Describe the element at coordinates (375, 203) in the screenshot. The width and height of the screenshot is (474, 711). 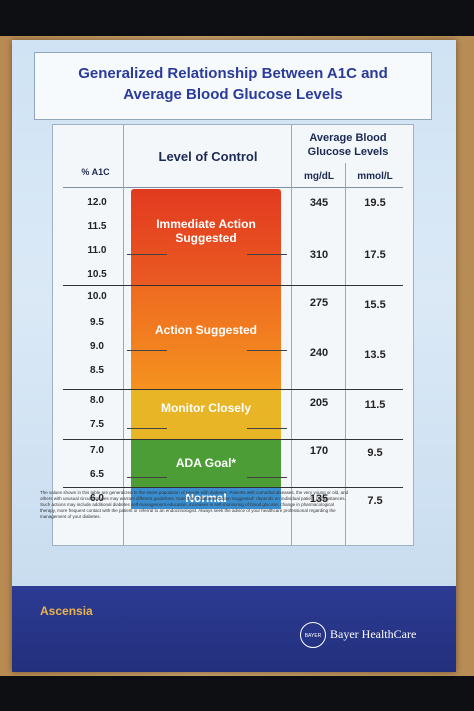
I see `mmol-19-5: 19.5` at that location.